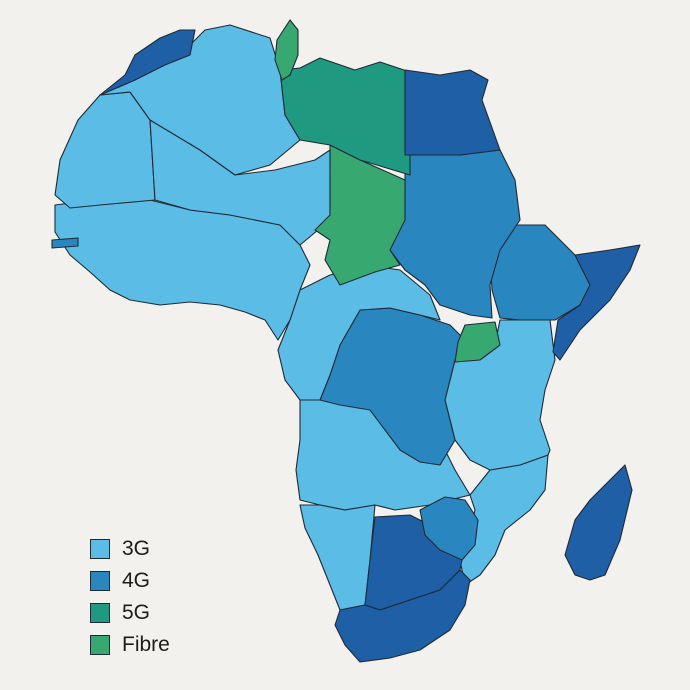 This screenshot has width=690, height=690. I want to click on legend-item-3g: 3G, so click(130, 549).